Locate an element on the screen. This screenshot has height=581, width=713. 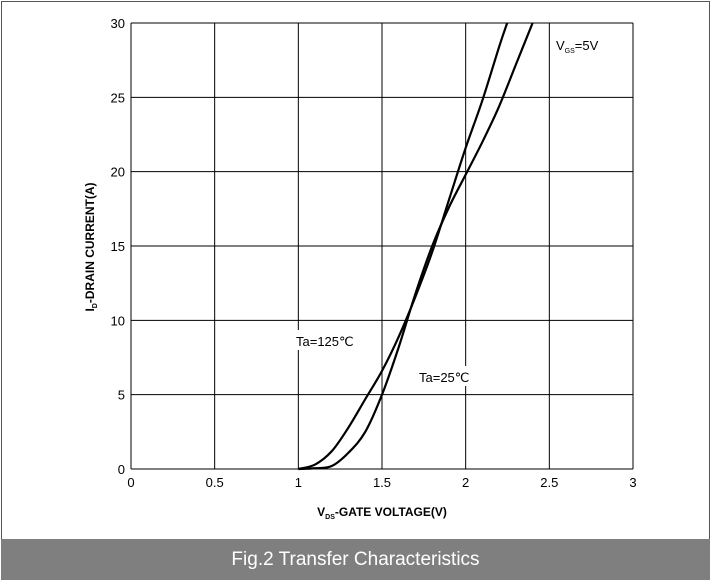
annotation-ta25-bg is located at coordinates (446, 376).